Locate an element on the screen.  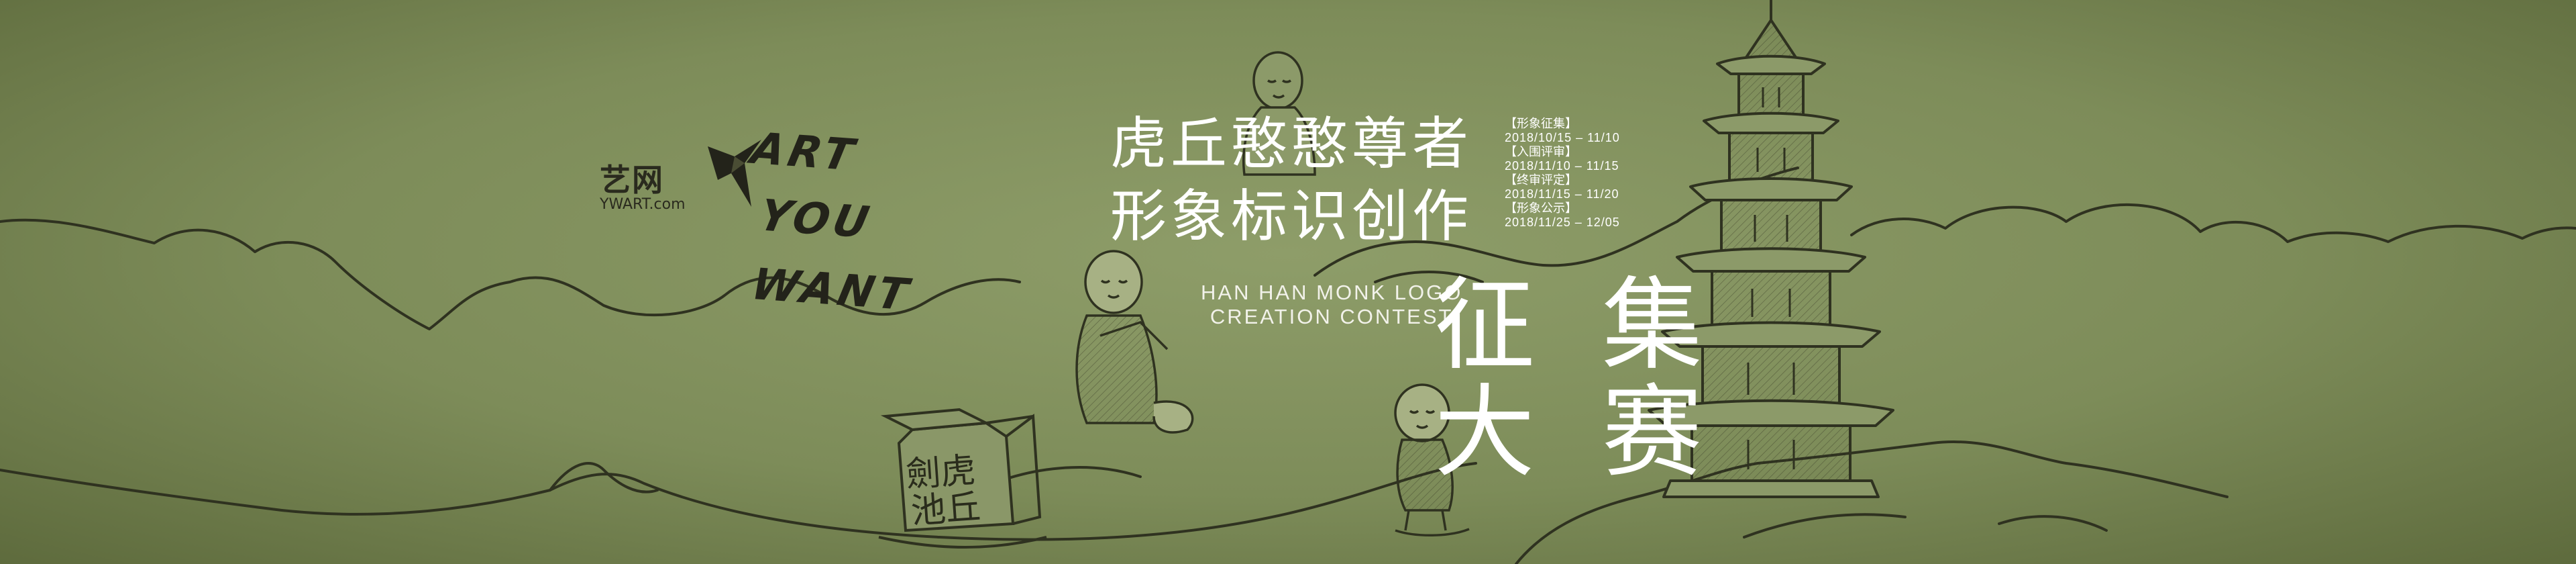
schedule-item: 【终审评定】 2018/11/15 – 11/20 is located at coordinates (1562, 187).